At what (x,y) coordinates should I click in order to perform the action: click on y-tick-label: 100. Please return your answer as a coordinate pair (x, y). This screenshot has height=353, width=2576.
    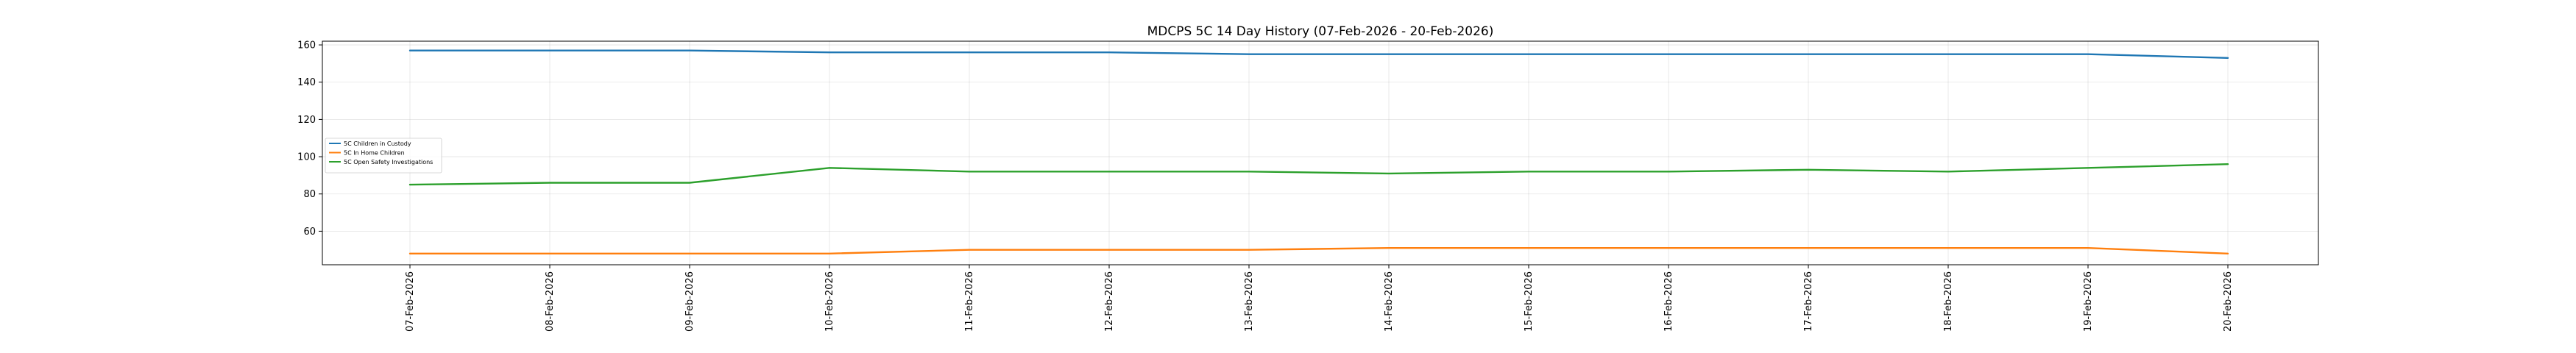
    Looking at the image, I should click on (306, 158).